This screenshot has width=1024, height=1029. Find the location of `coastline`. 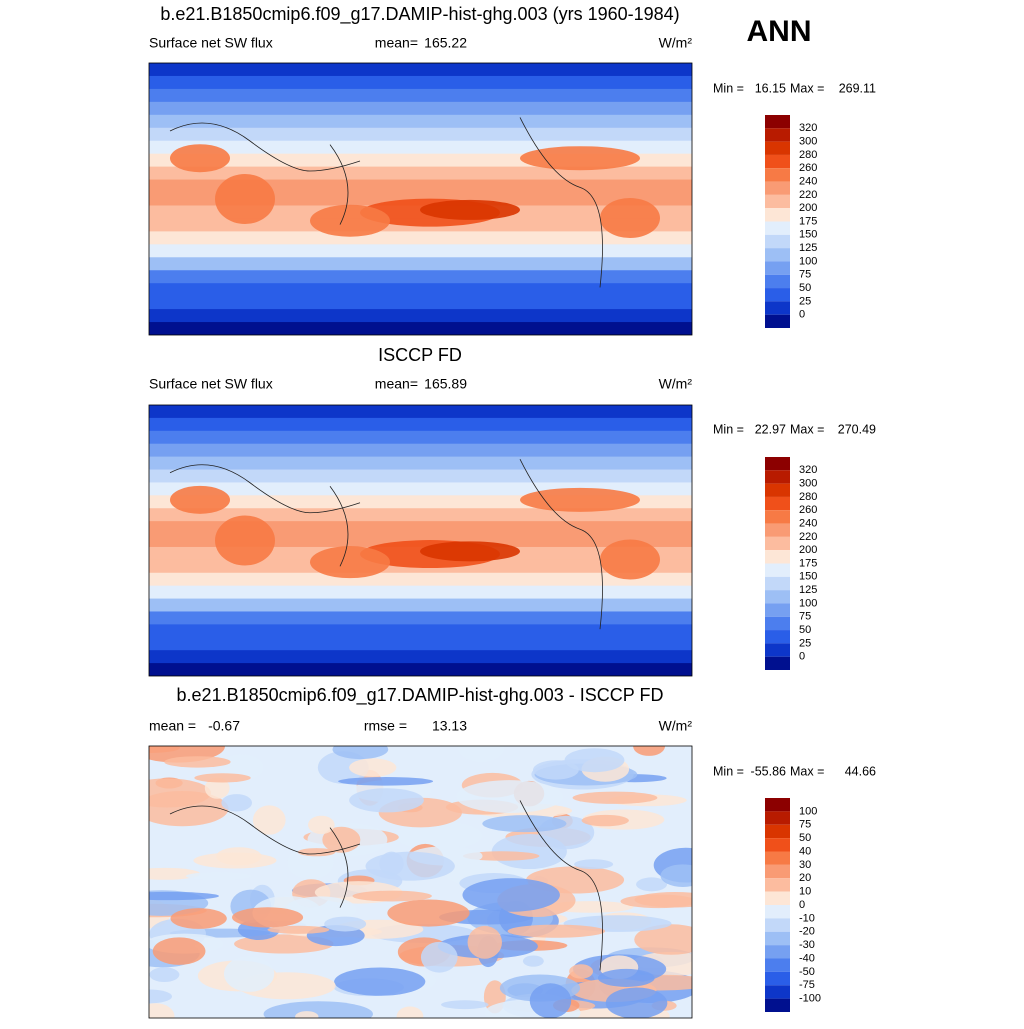

coastline is located at coordinates (386, 885).